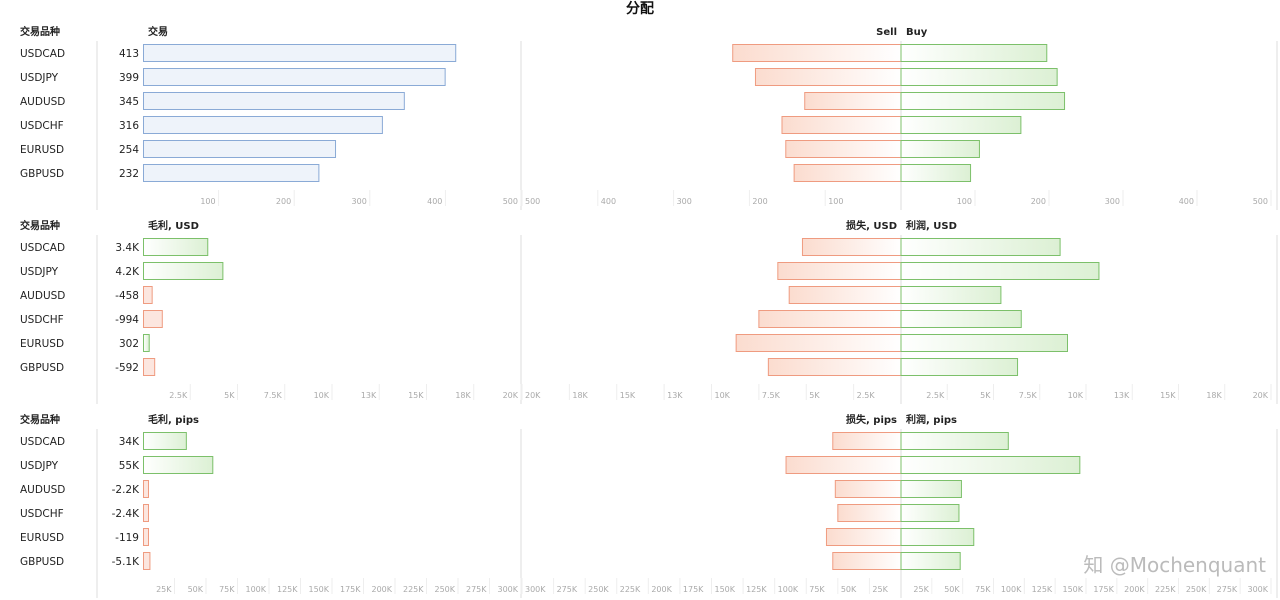  I want to click on tick-label: 10K, so click(1076, 395).